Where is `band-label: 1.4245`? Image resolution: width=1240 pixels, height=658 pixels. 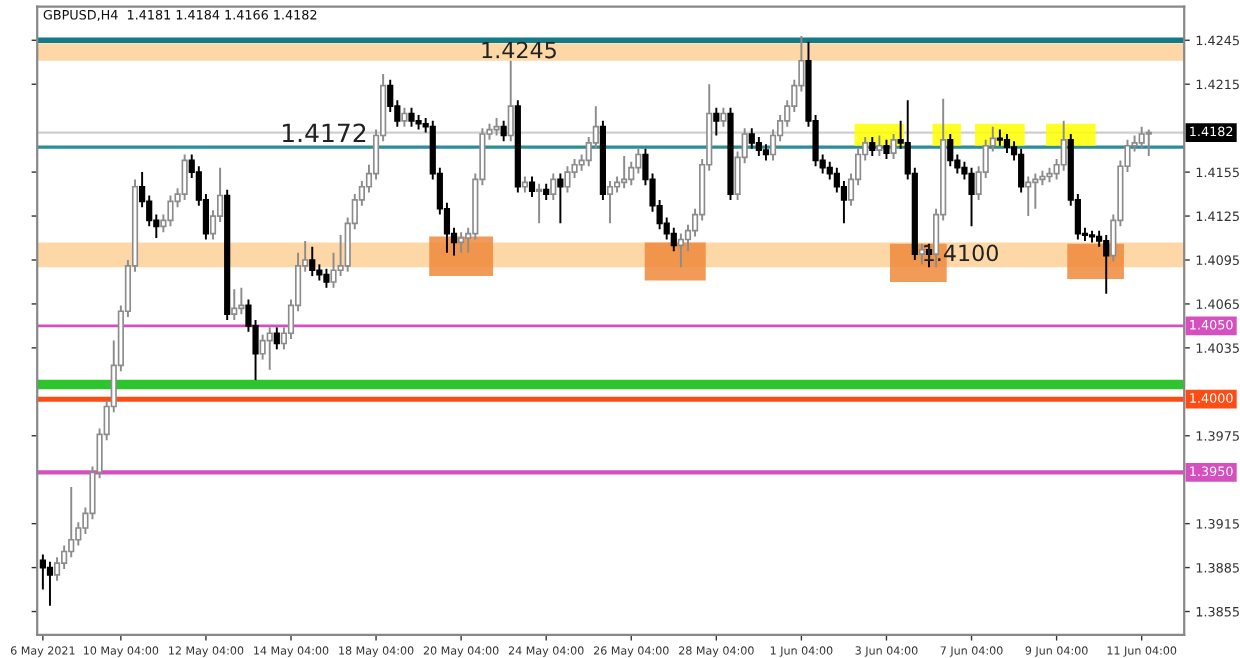 band-label: 1.4245 is located at coordinates (519, 50).